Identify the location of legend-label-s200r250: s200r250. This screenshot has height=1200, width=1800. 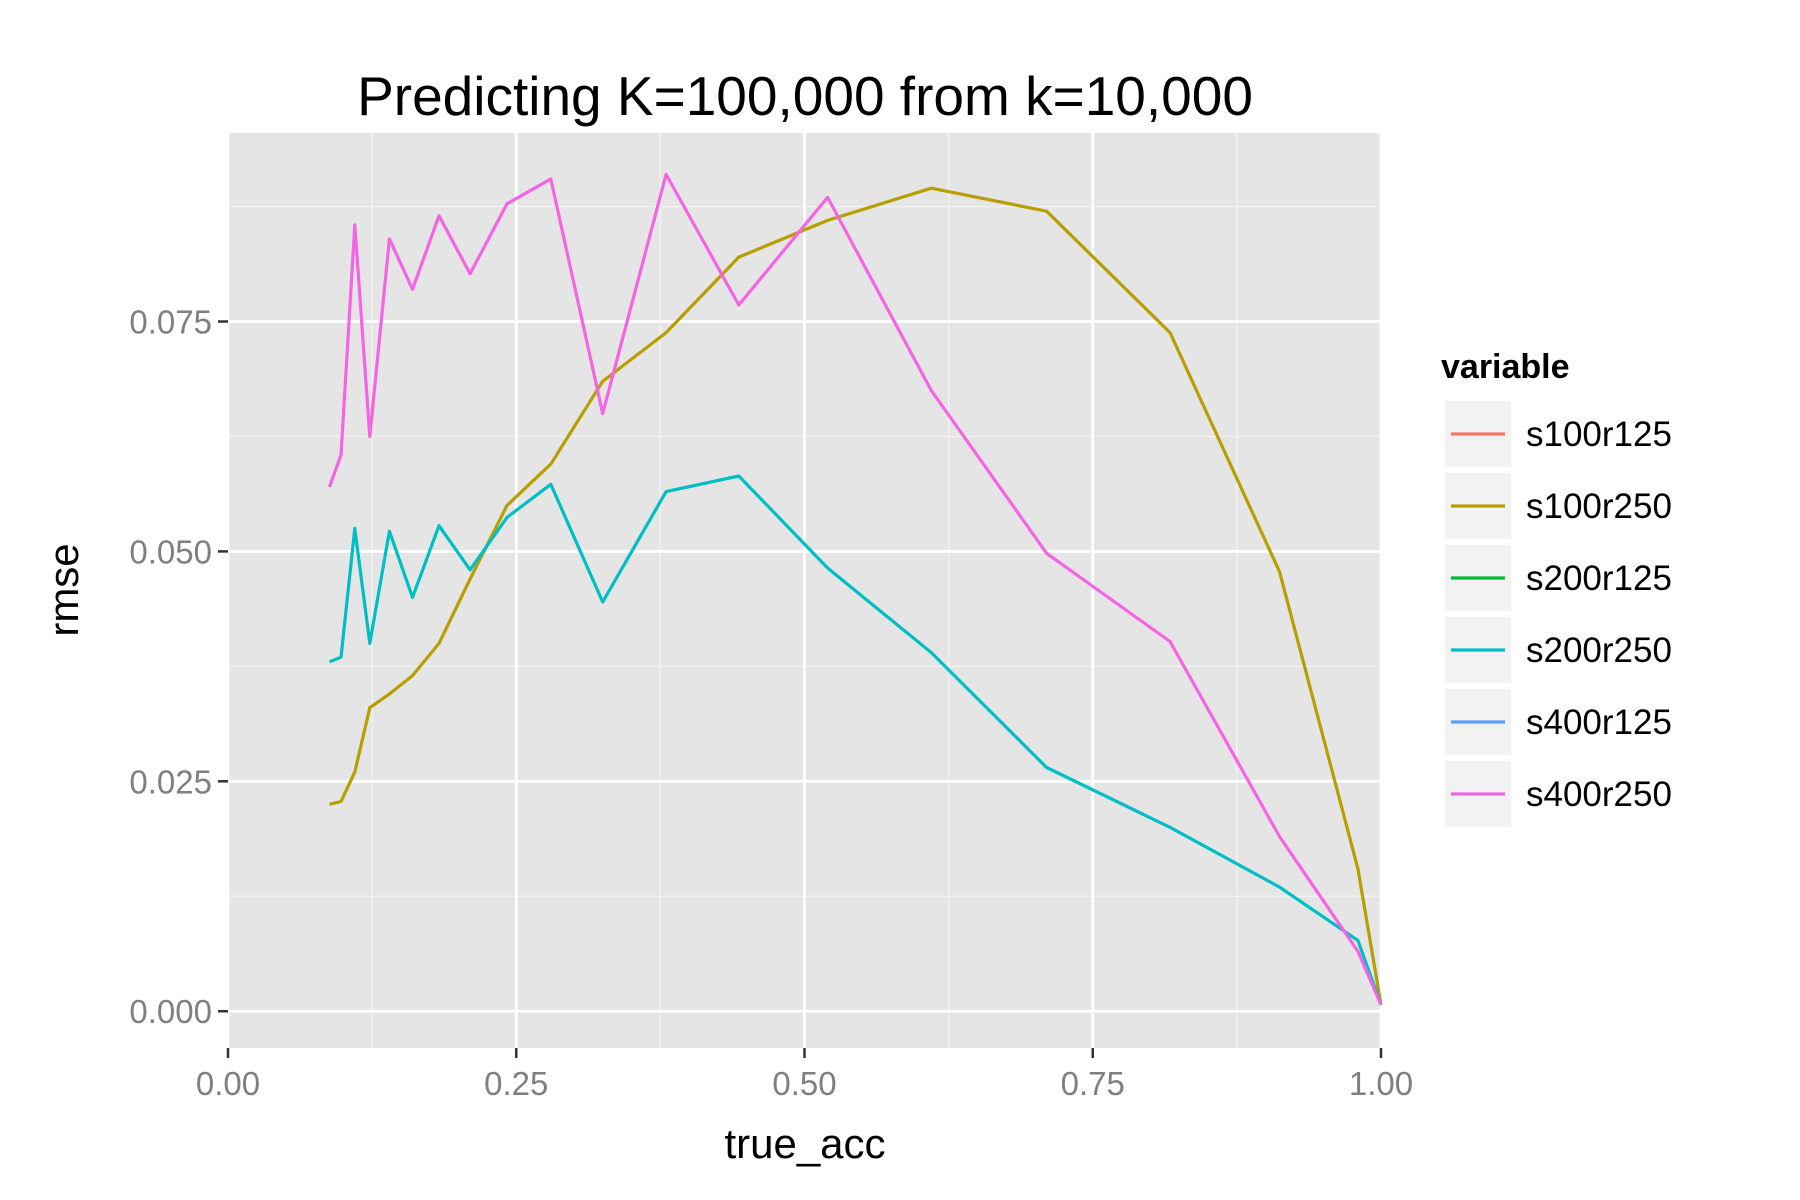
(1599, 650).